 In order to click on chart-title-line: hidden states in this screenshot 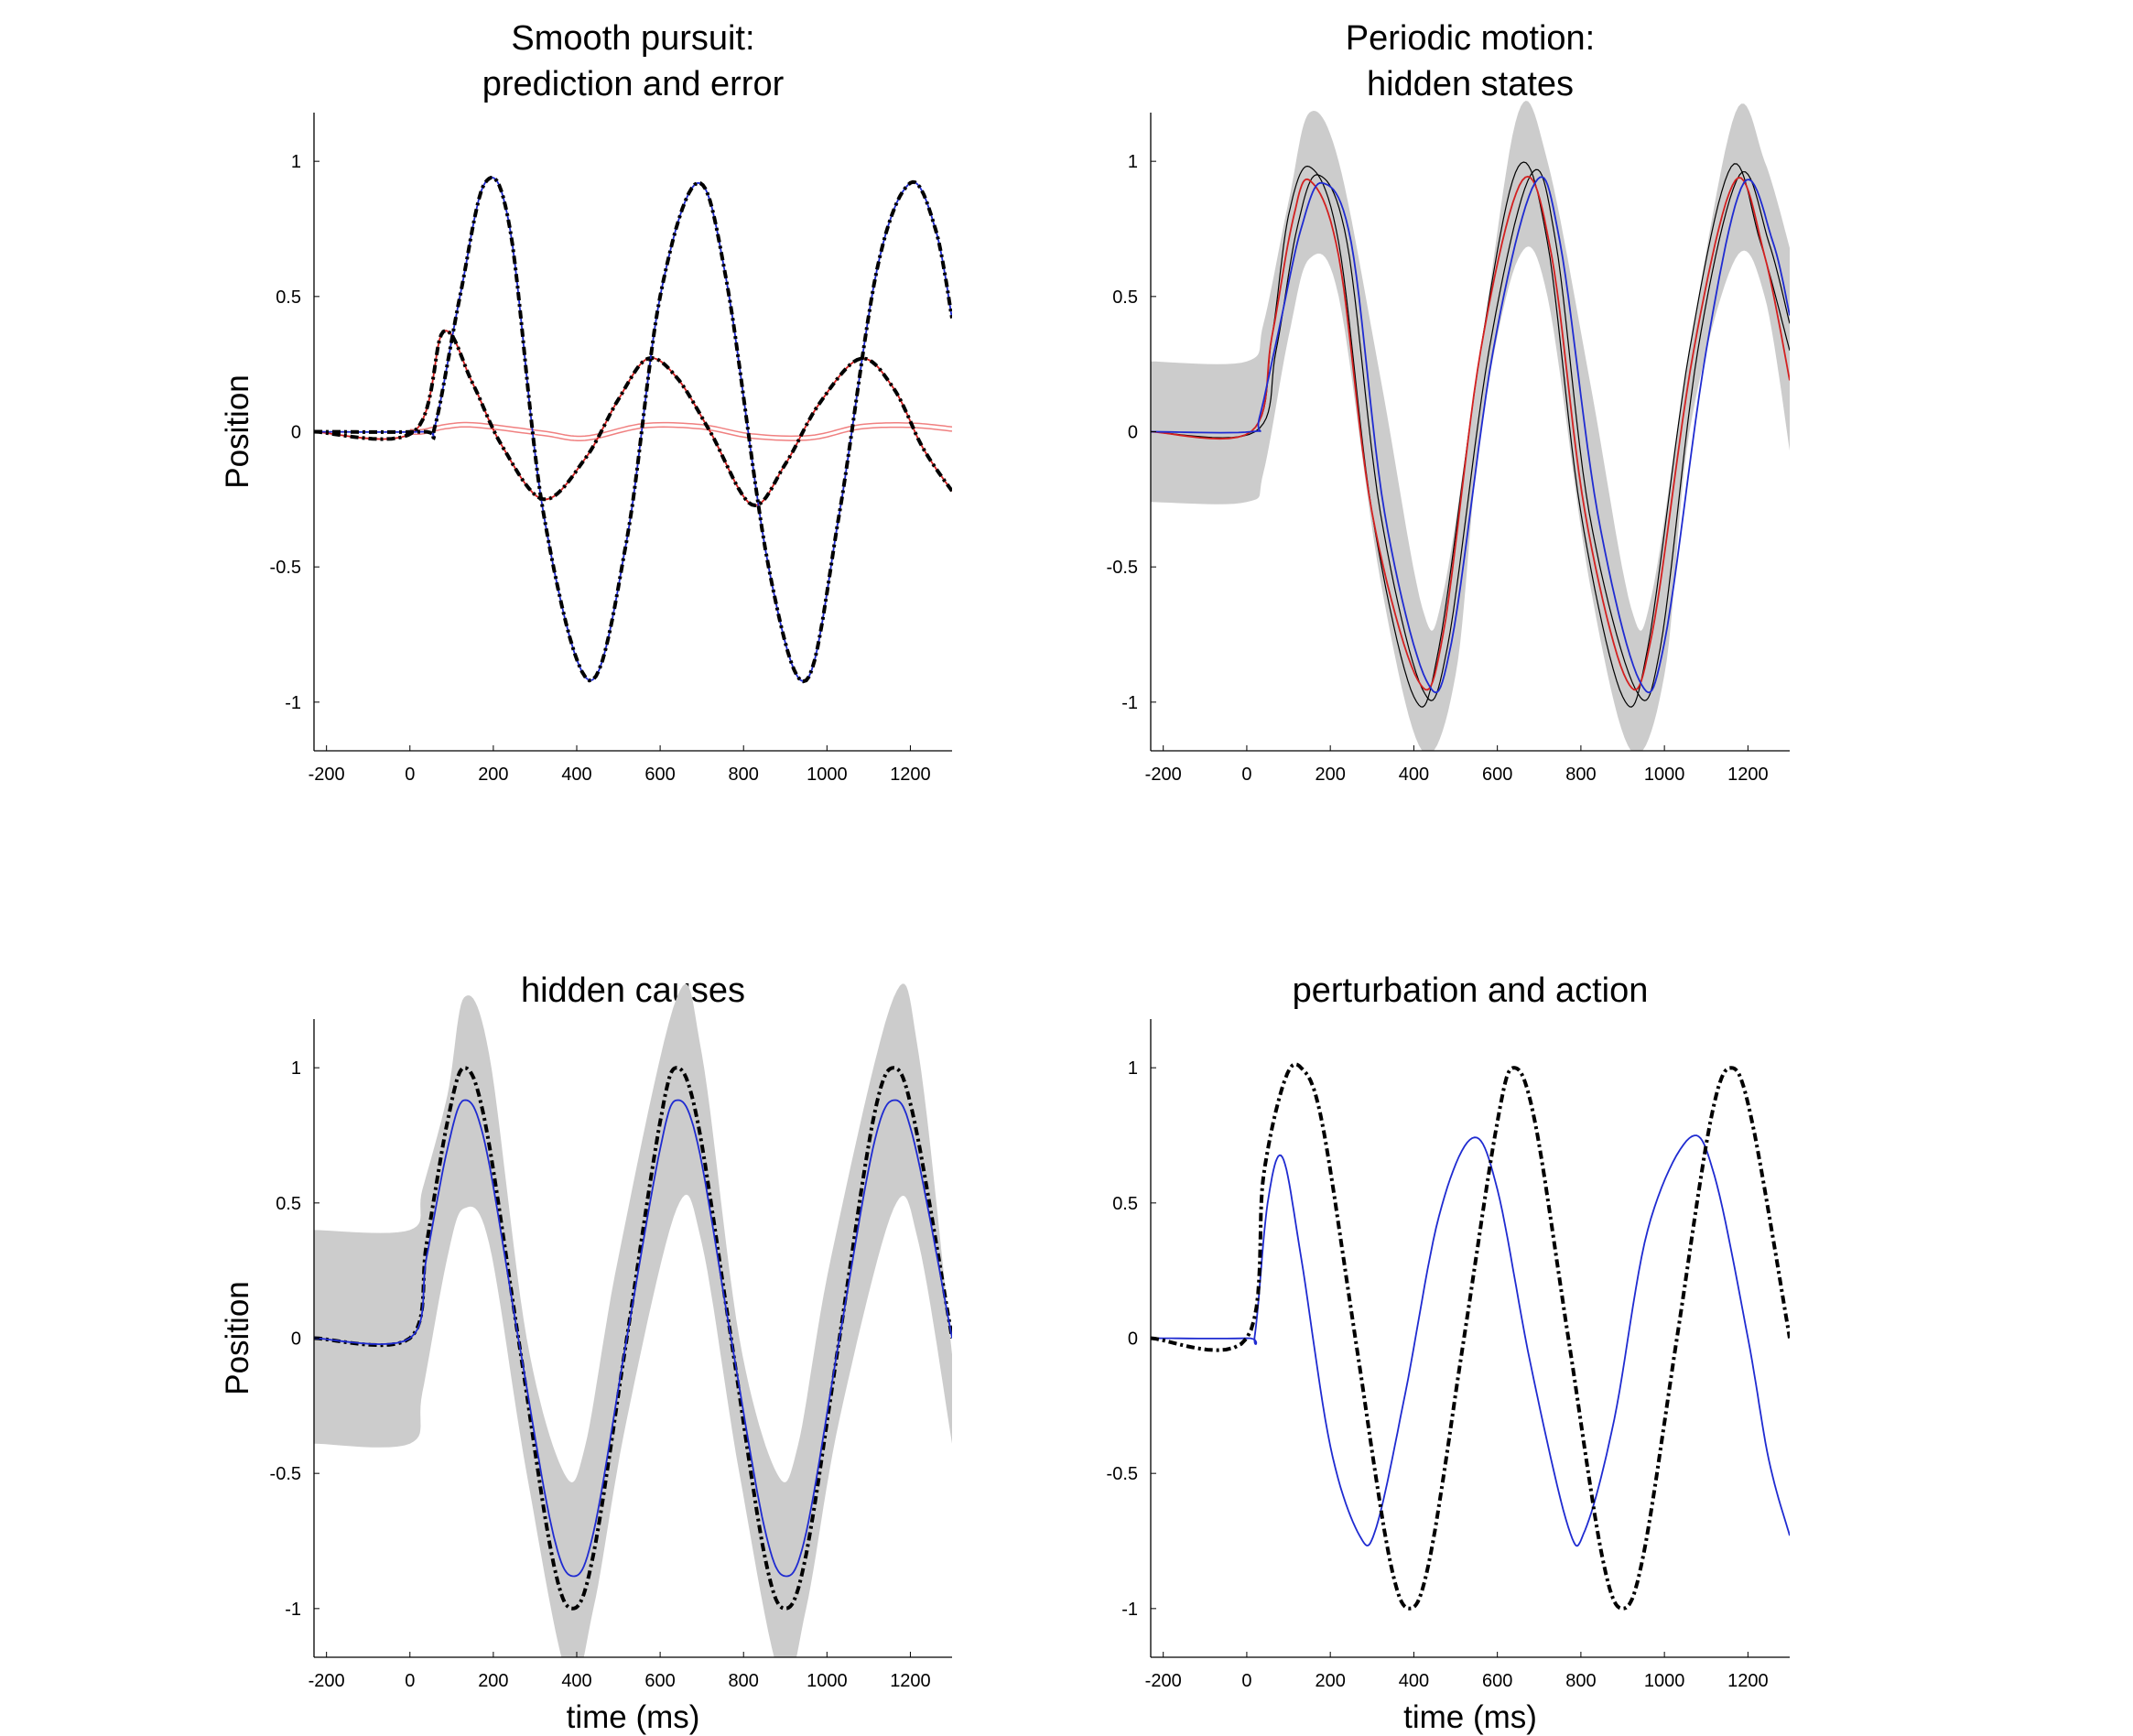, I will do `click(1470, 84)`.